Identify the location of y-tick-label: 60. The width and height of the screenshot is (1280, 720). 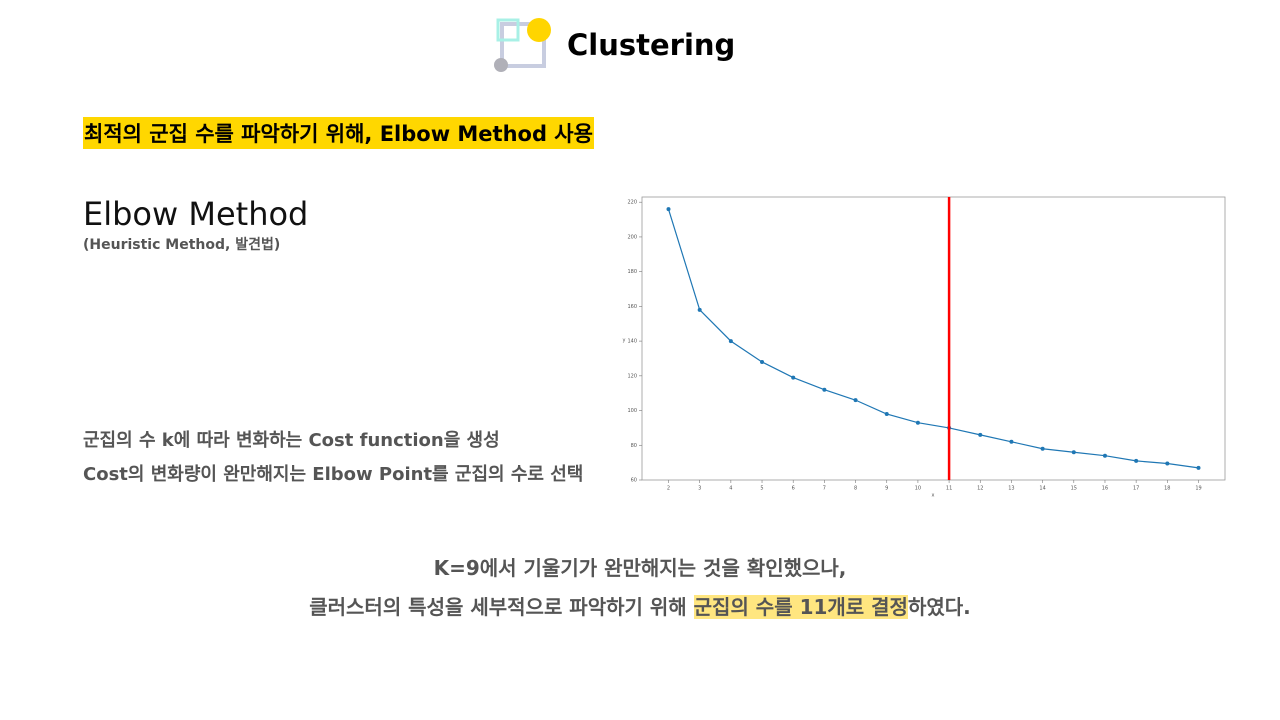
(634, 481).